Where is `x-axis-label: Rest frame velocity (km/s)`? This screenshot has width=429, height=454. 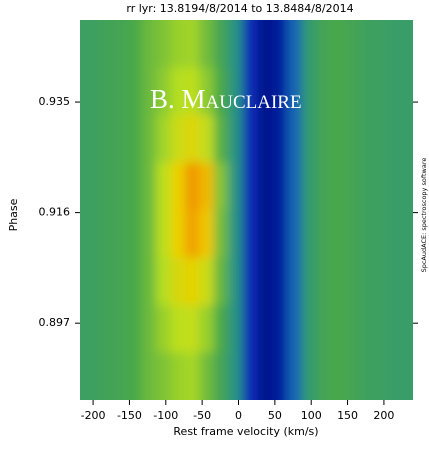 x-axis-label: Rest frame velocity (km/s) is located at coordinates (245, 431).